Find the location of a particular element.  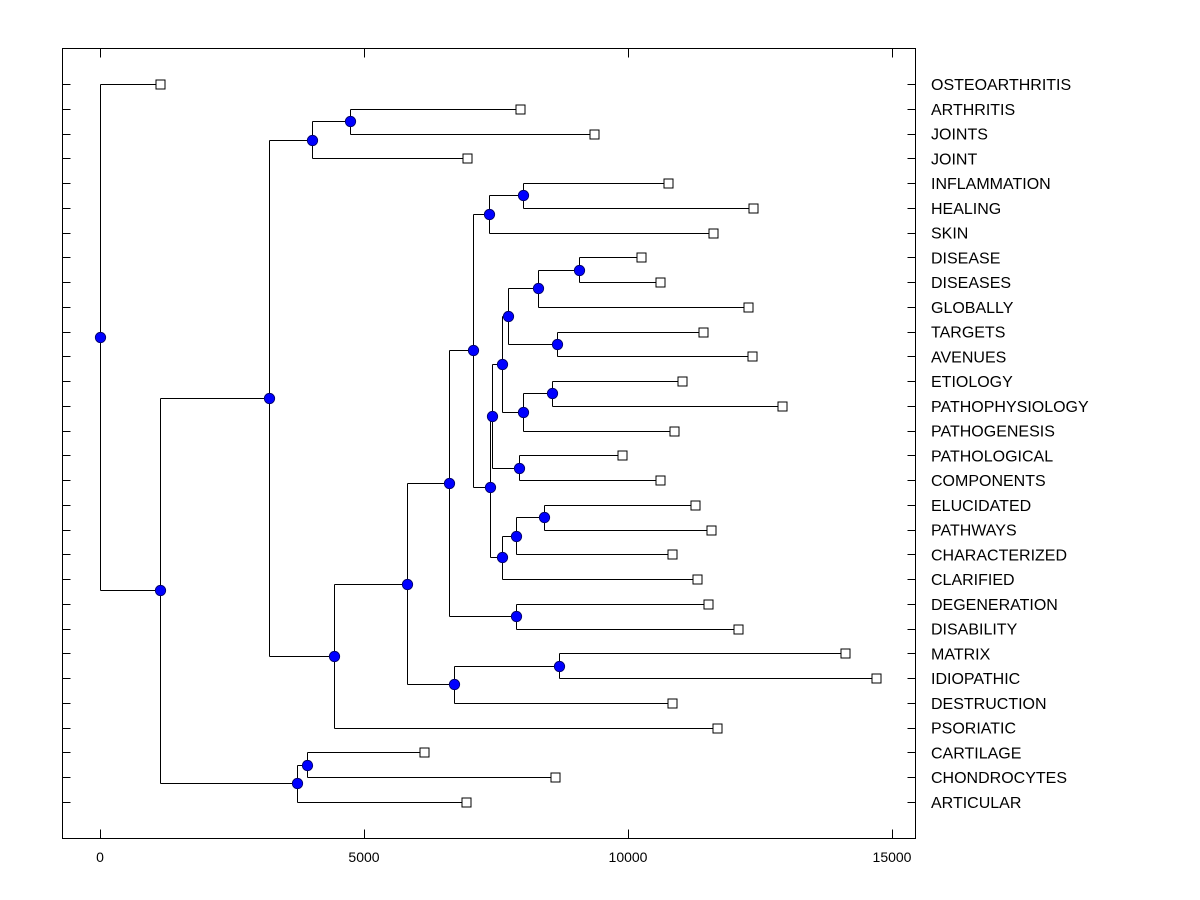

x-axis-tick-labels: 0 5000 10000 15000 is located at coordinates (504, 857).